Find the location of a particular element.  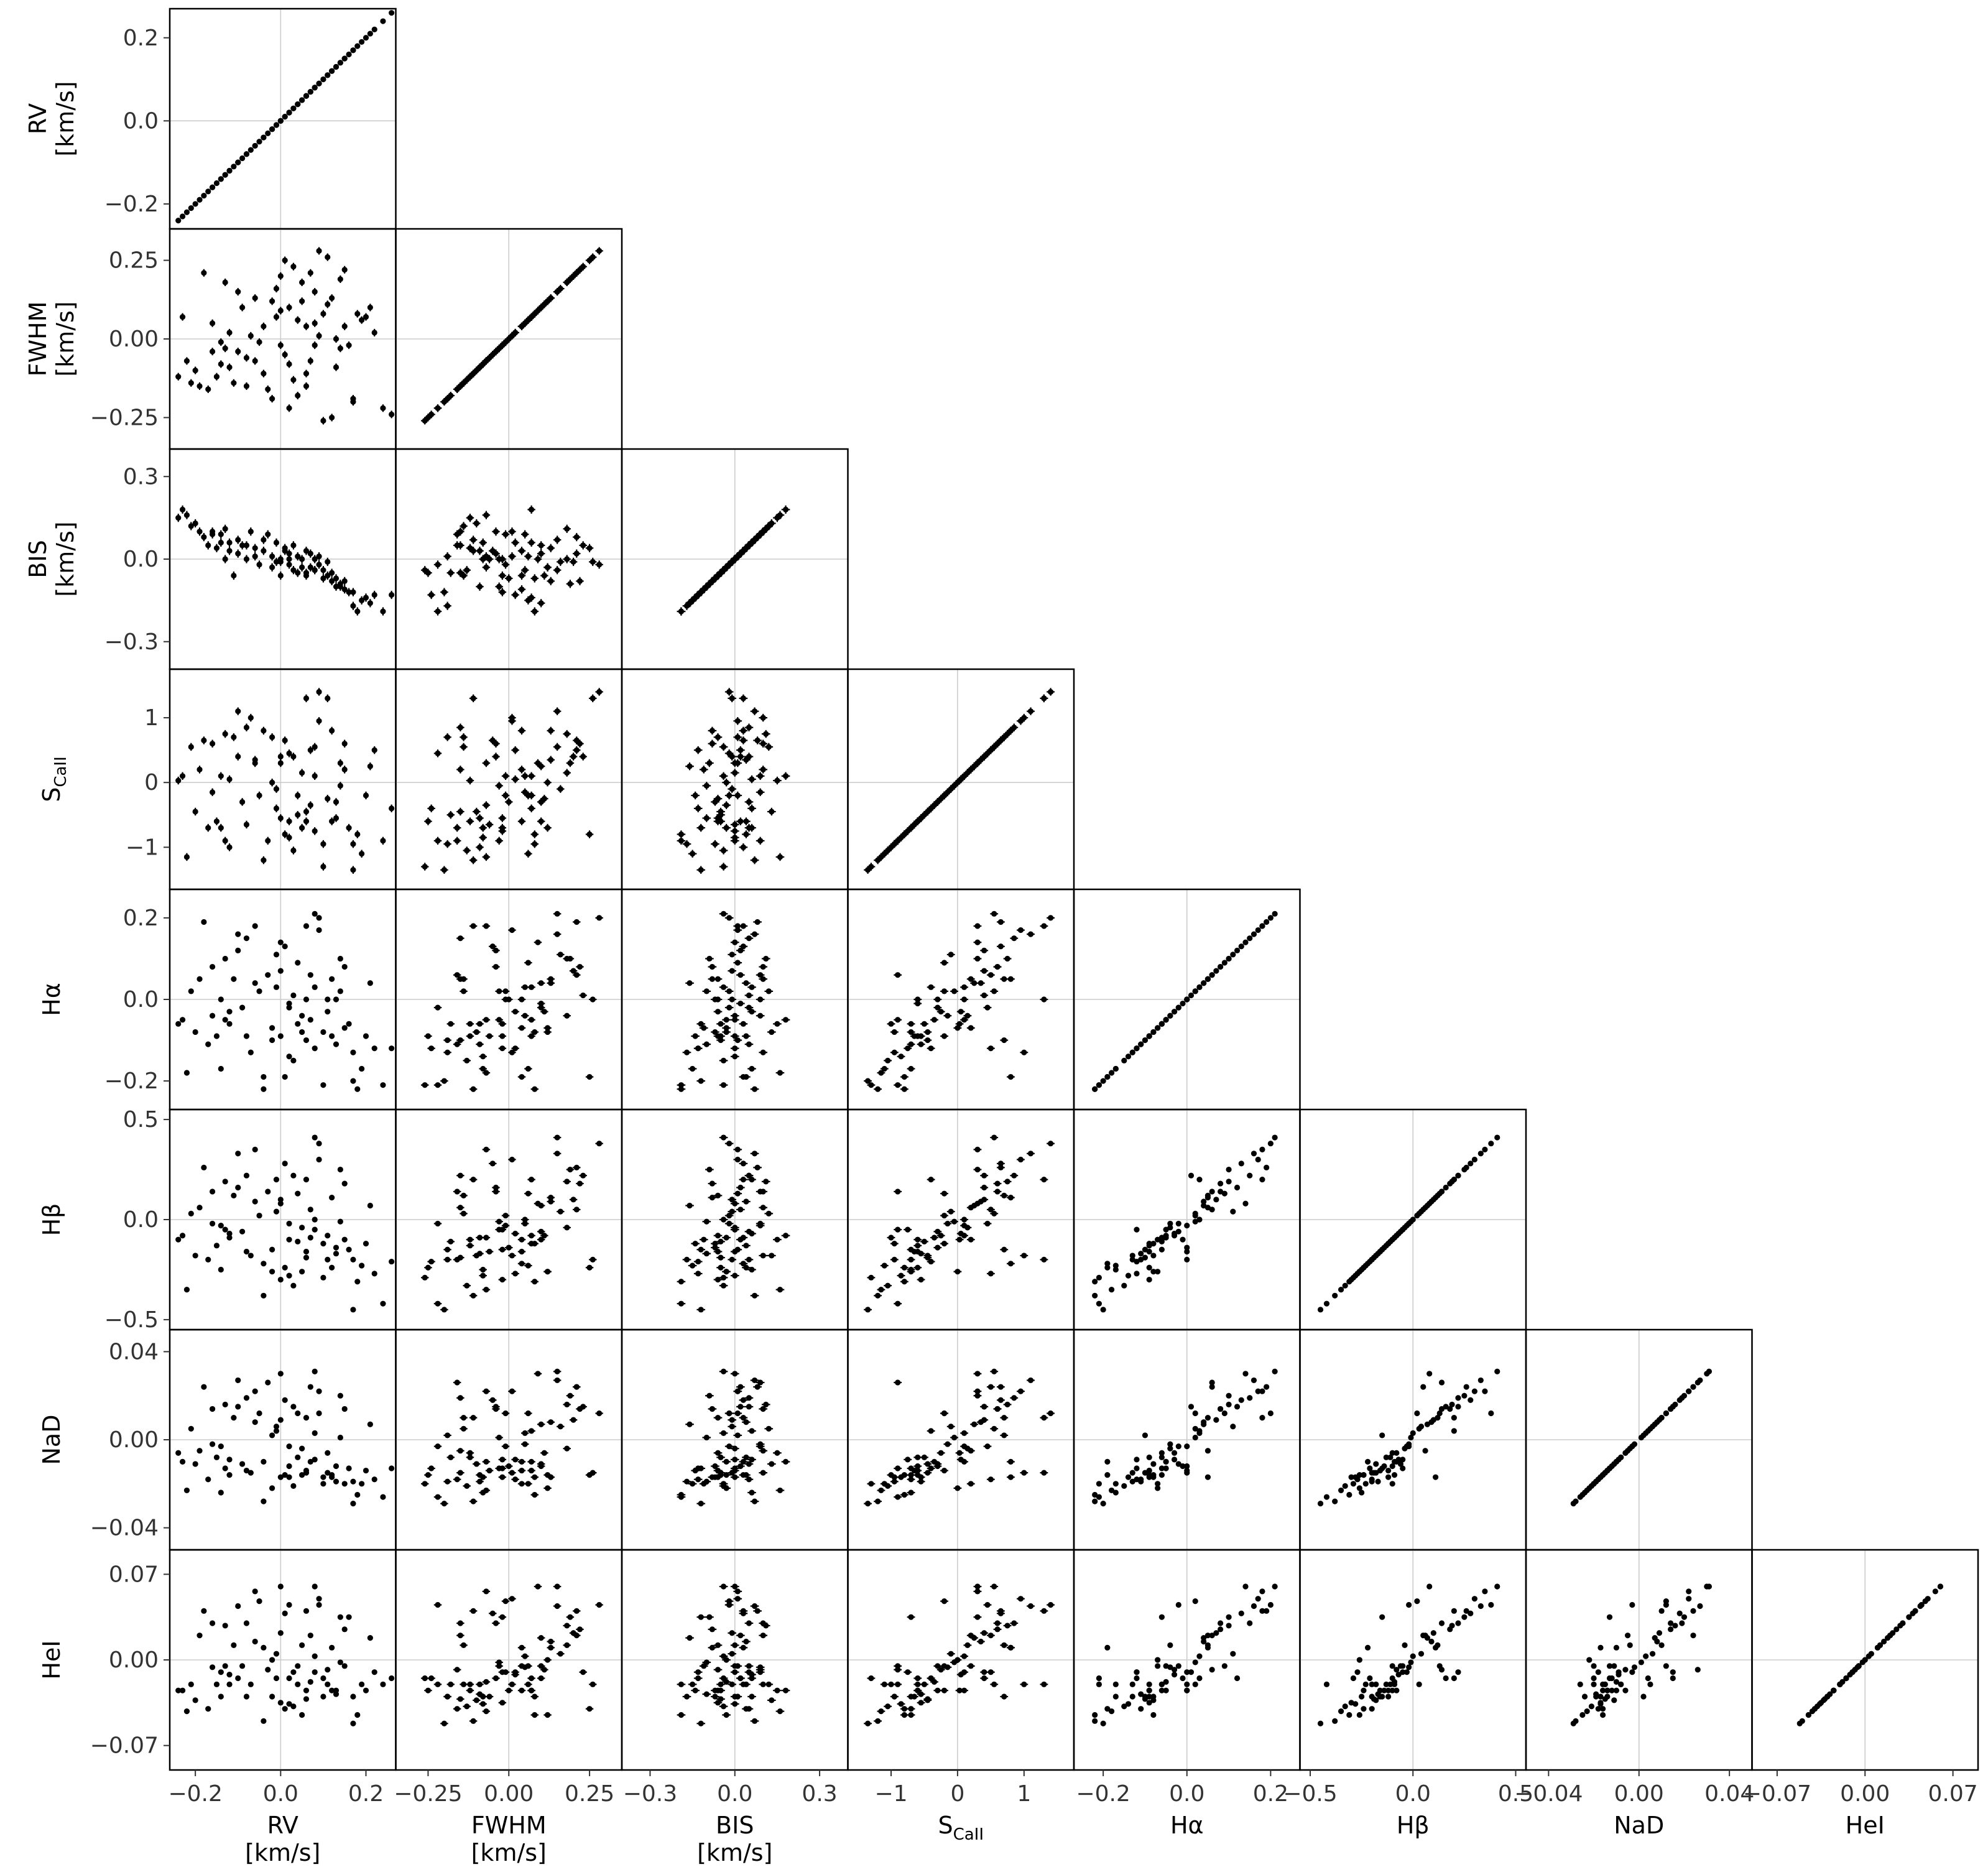

y-tick-label: 0.0 is located at coordinates (141, 999).